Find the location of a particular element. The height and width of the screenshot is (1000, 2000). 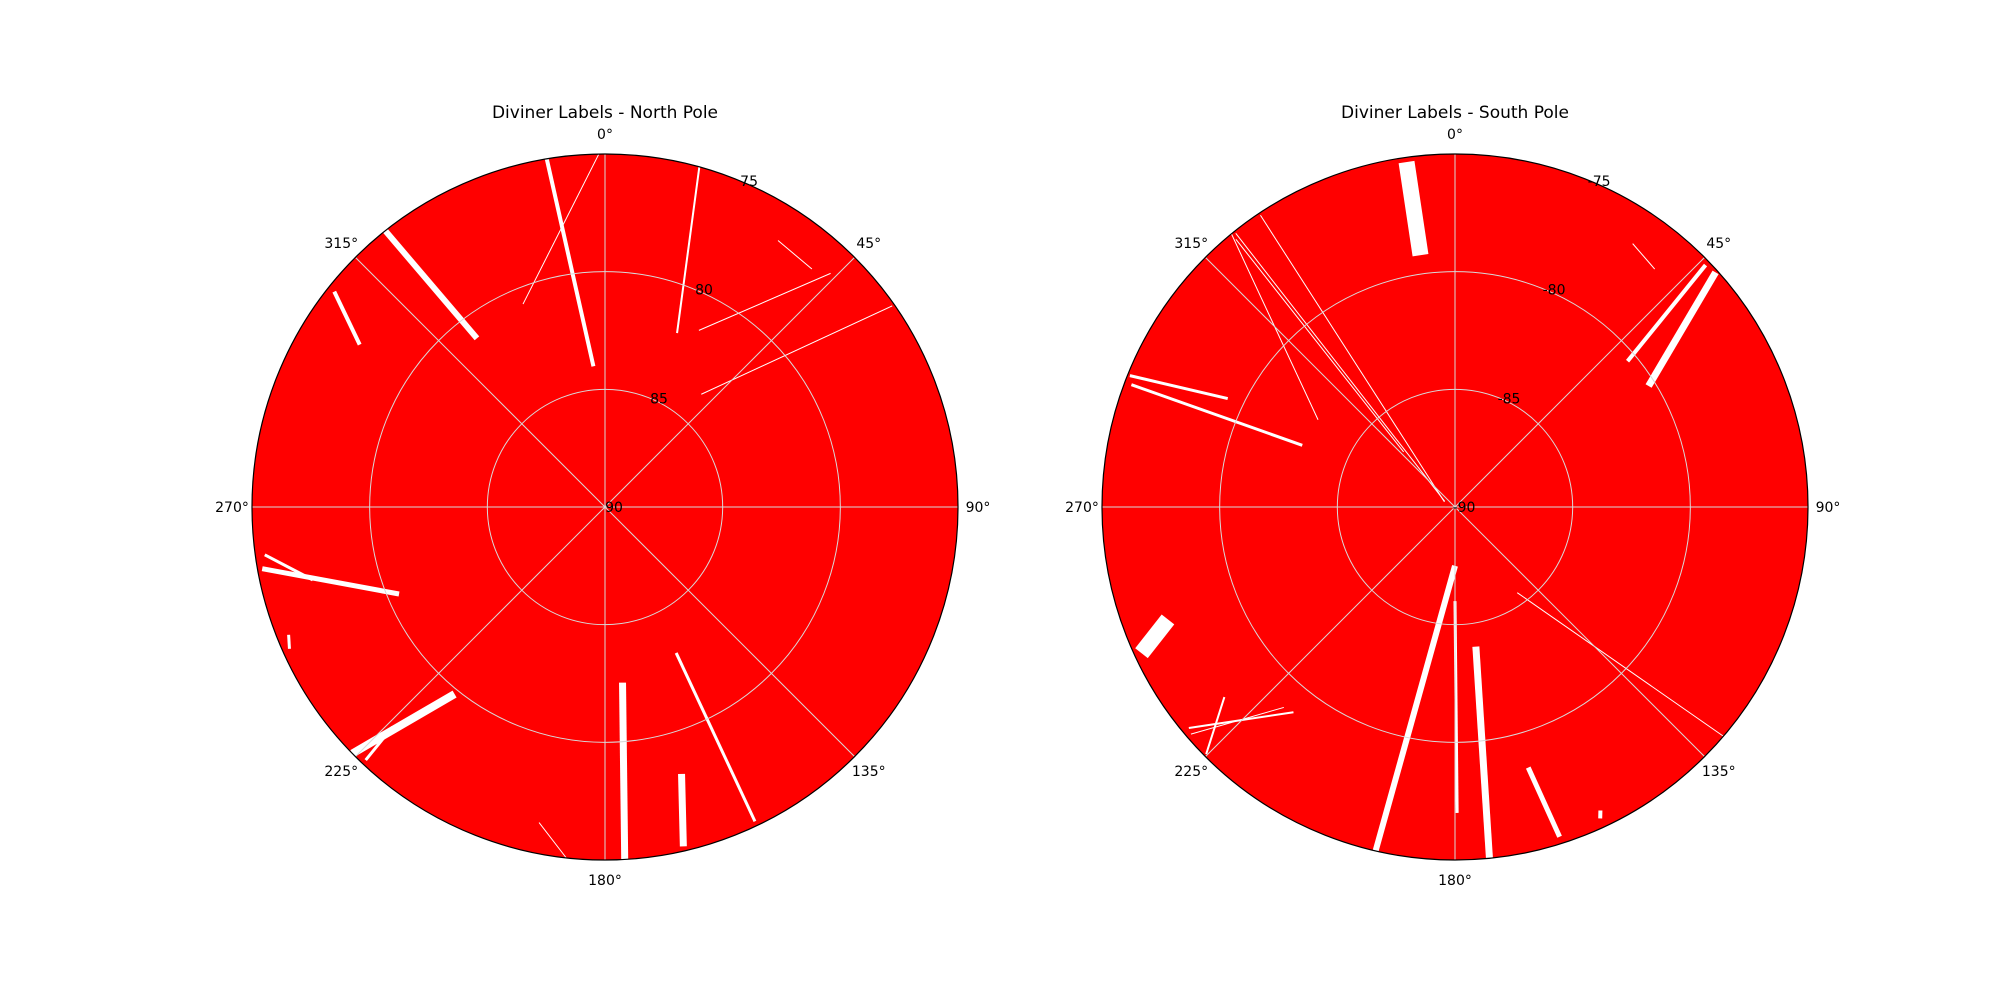

r-tick-label: -75 is located at coordinates (1599, 182).